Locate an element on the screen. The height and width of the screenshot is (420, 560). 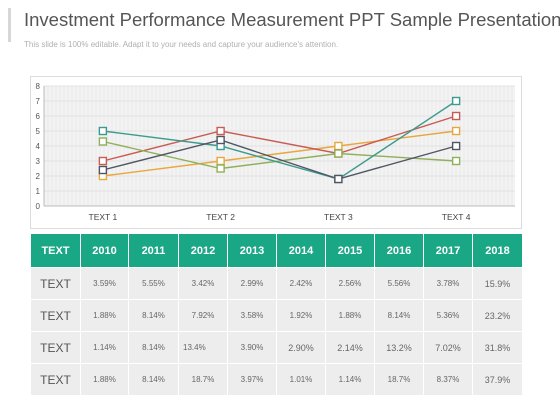
table-cell: 3.58% is located at coordinates (252, 315).